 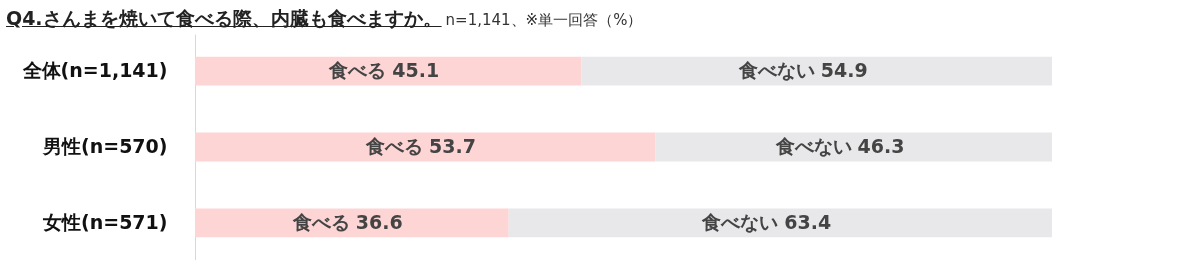 I want to click on data-label: 45.1, so click(x=416, y=70).